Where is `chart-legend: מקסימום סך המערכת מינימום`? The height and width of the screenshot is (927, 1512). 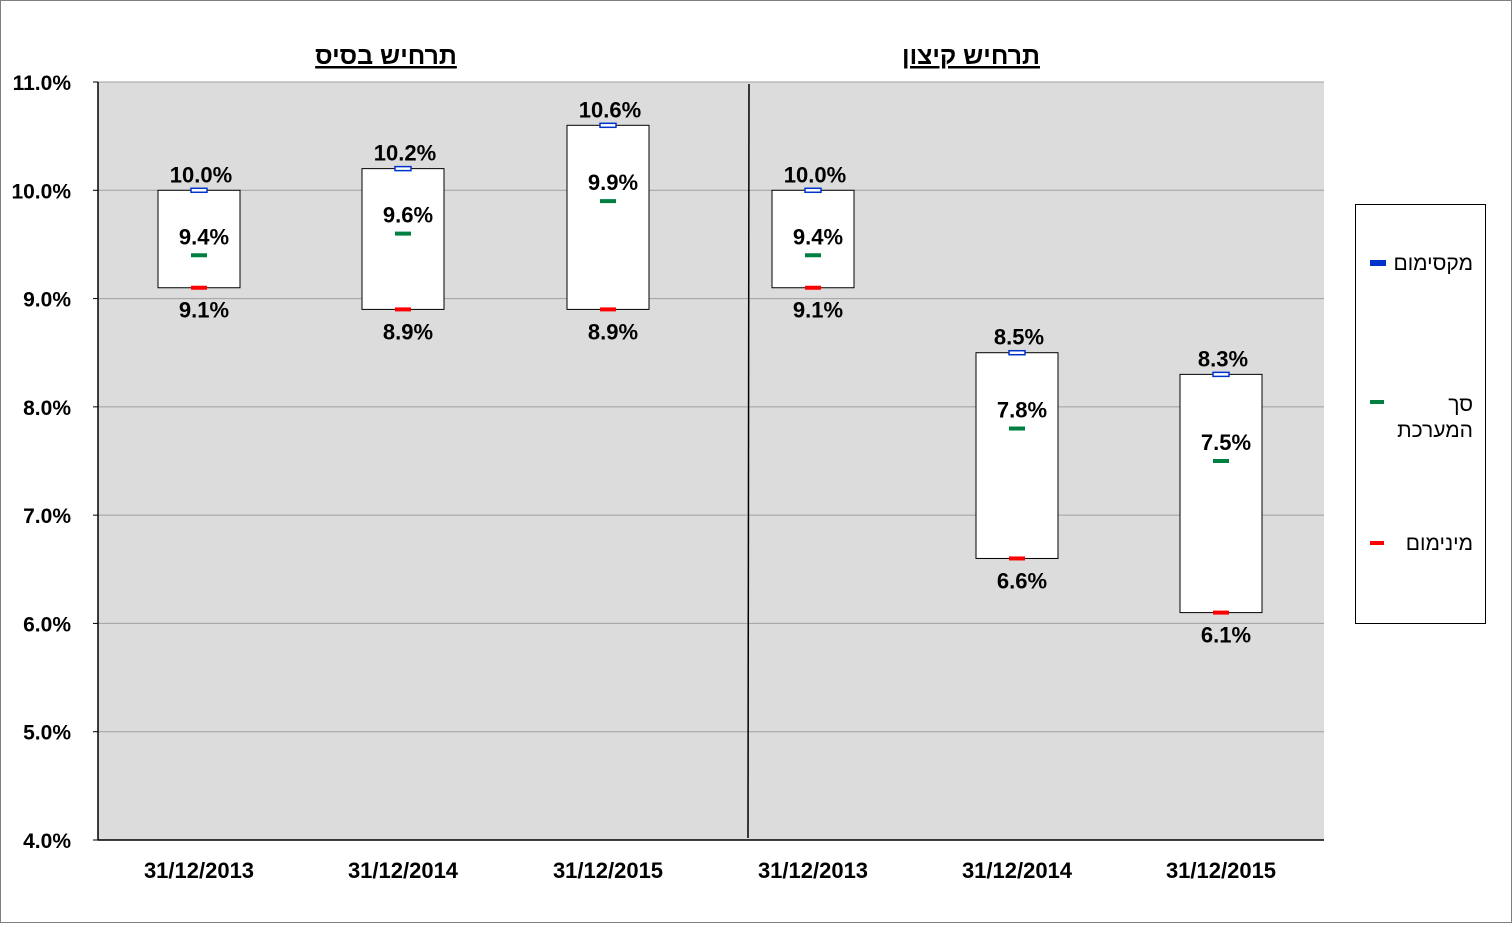
chart-legend: מקסימום סך המערכת מינימום is located at coordinates (1420, 414).